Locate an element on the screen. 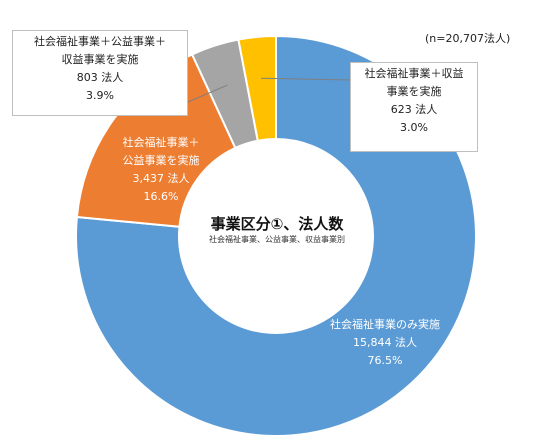  slice-label-welfare-only: 社会福祉事業のみ実施 15,844 法人 76.5% is located at coordinates (385, 343).